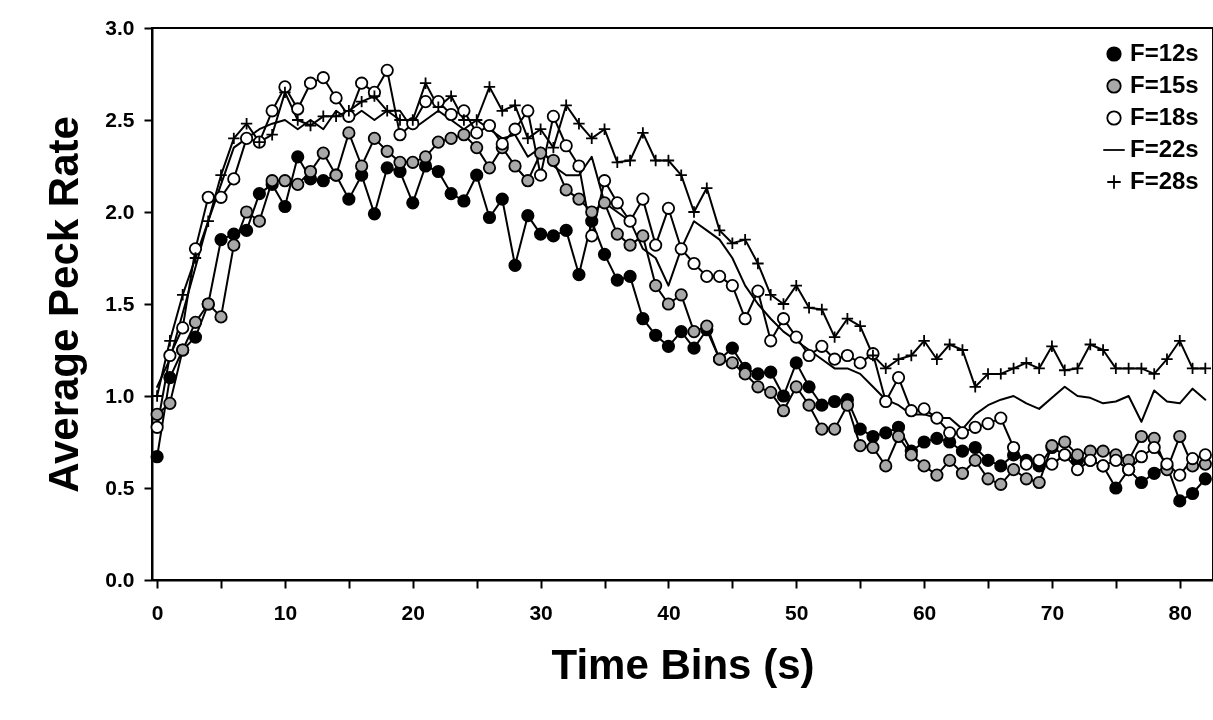 Image resolution: width=1213 pixels, height=720 pixels. What do you see at coordinates (285, 612) in the screenshot?
I see `x-tick-label: 10` at bounding box center [285, 612].